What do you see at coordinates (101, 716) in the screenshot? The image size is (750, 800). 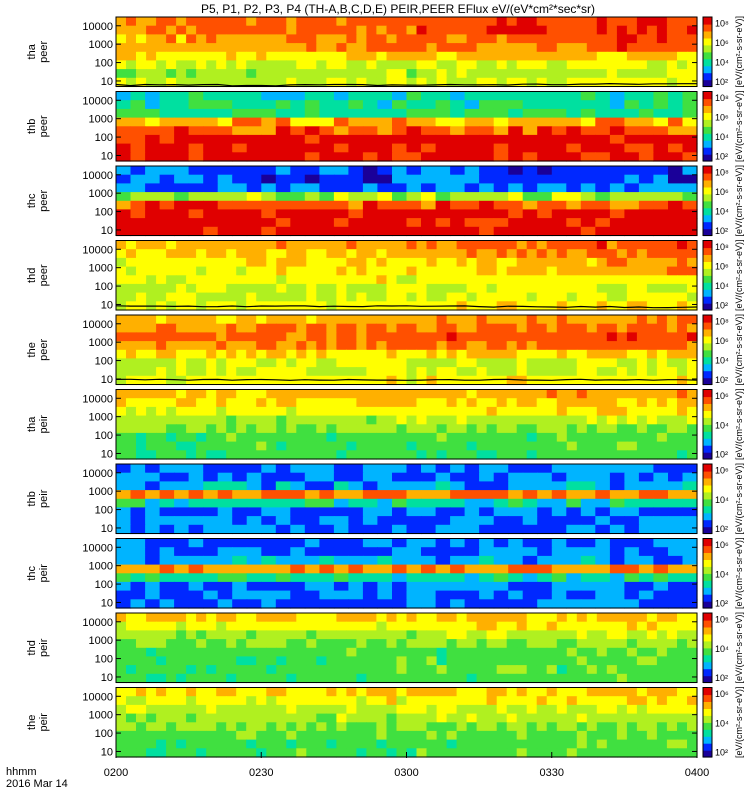 I see `y-tick-label: 1000` at bounding box center [101, 716].